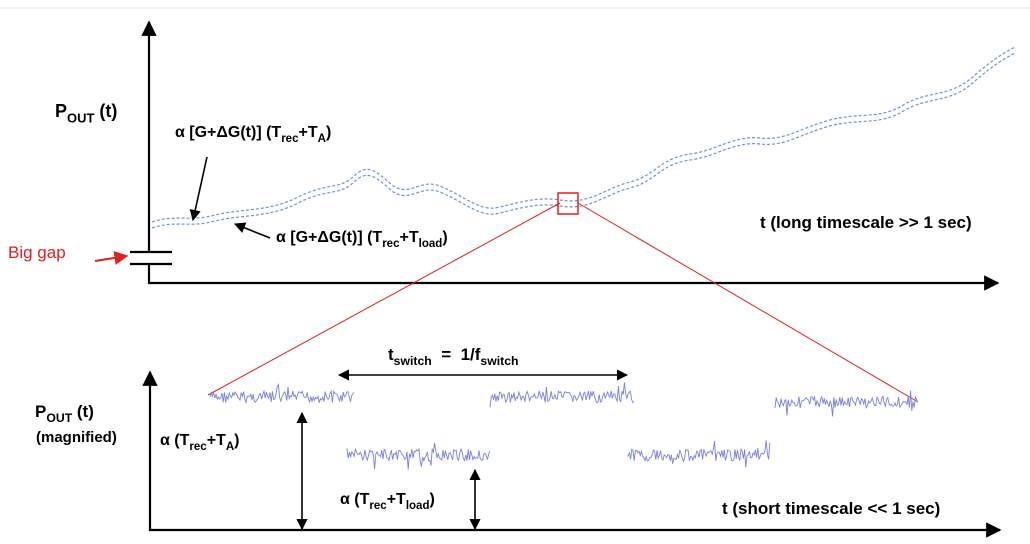 This screenshot has height=544, width=1030. I want to click on gap-label: Big gap, so click(37, 252).